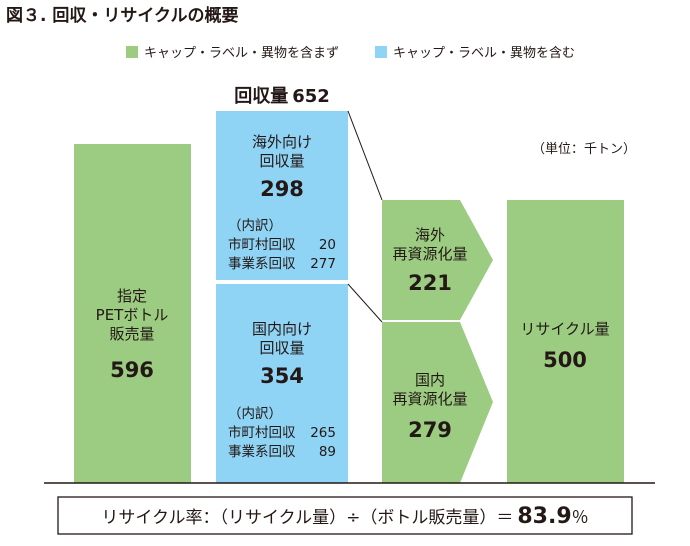  Describe the element at coordinates (131, 334) in the screenshot. I see `bar-sales-label-3: 販売量` at that location.